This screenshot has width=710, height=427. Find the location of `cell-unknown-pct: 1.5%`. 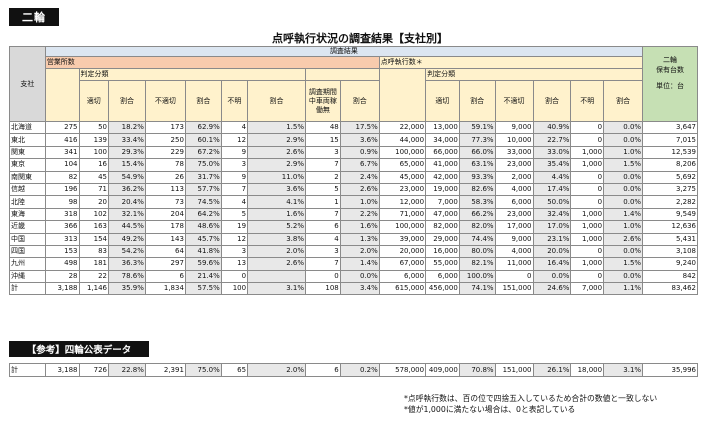

cell-unknown-pct: 1.5% is located at coordinates (276, 127).